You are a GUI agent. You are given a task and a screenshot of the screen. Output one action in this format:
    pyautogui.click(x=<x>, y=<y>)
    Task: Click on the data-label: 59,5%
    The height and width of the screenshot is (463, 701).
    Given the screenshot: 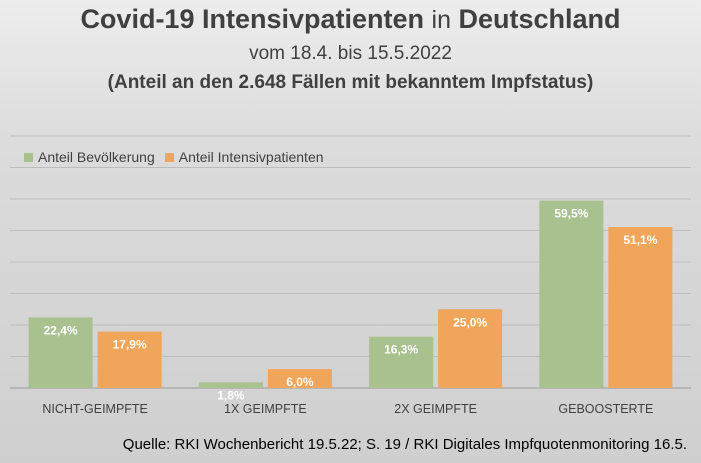 What is the action you would take?
    pyautogui.click(x=571, y=214)
    